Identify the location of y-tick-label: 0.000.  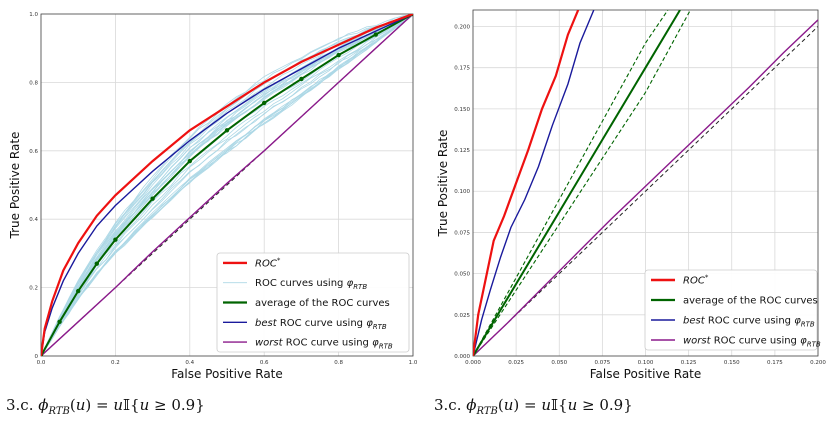
(462, 357).